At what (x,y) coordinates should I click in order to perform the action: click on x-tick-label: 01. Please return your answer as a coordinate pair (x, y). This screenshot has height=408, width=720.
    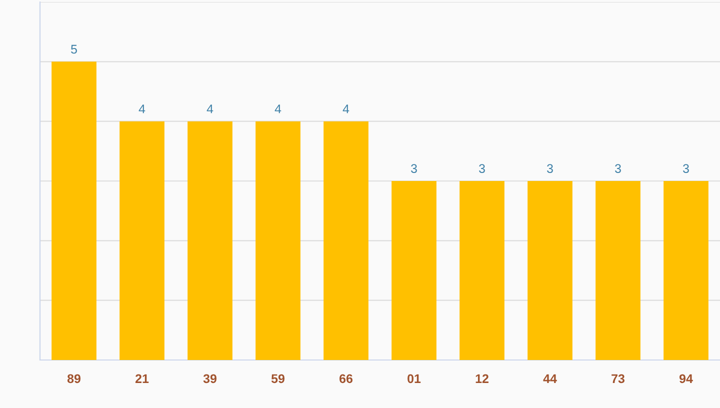
    Looking at the image, I should click on (414, 379).